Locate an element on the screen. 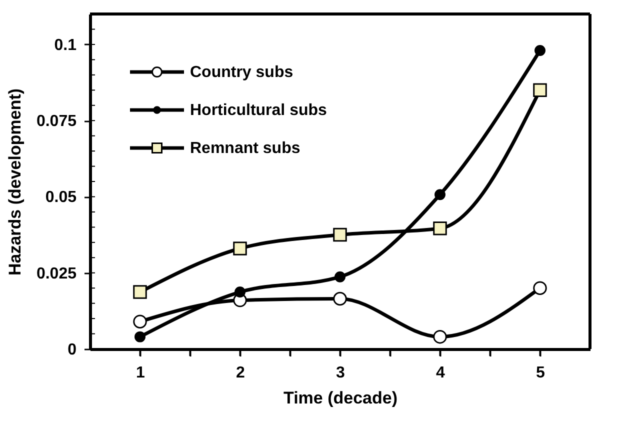  x-axis-title: Time (decade) is located at coordinates (340, 398).